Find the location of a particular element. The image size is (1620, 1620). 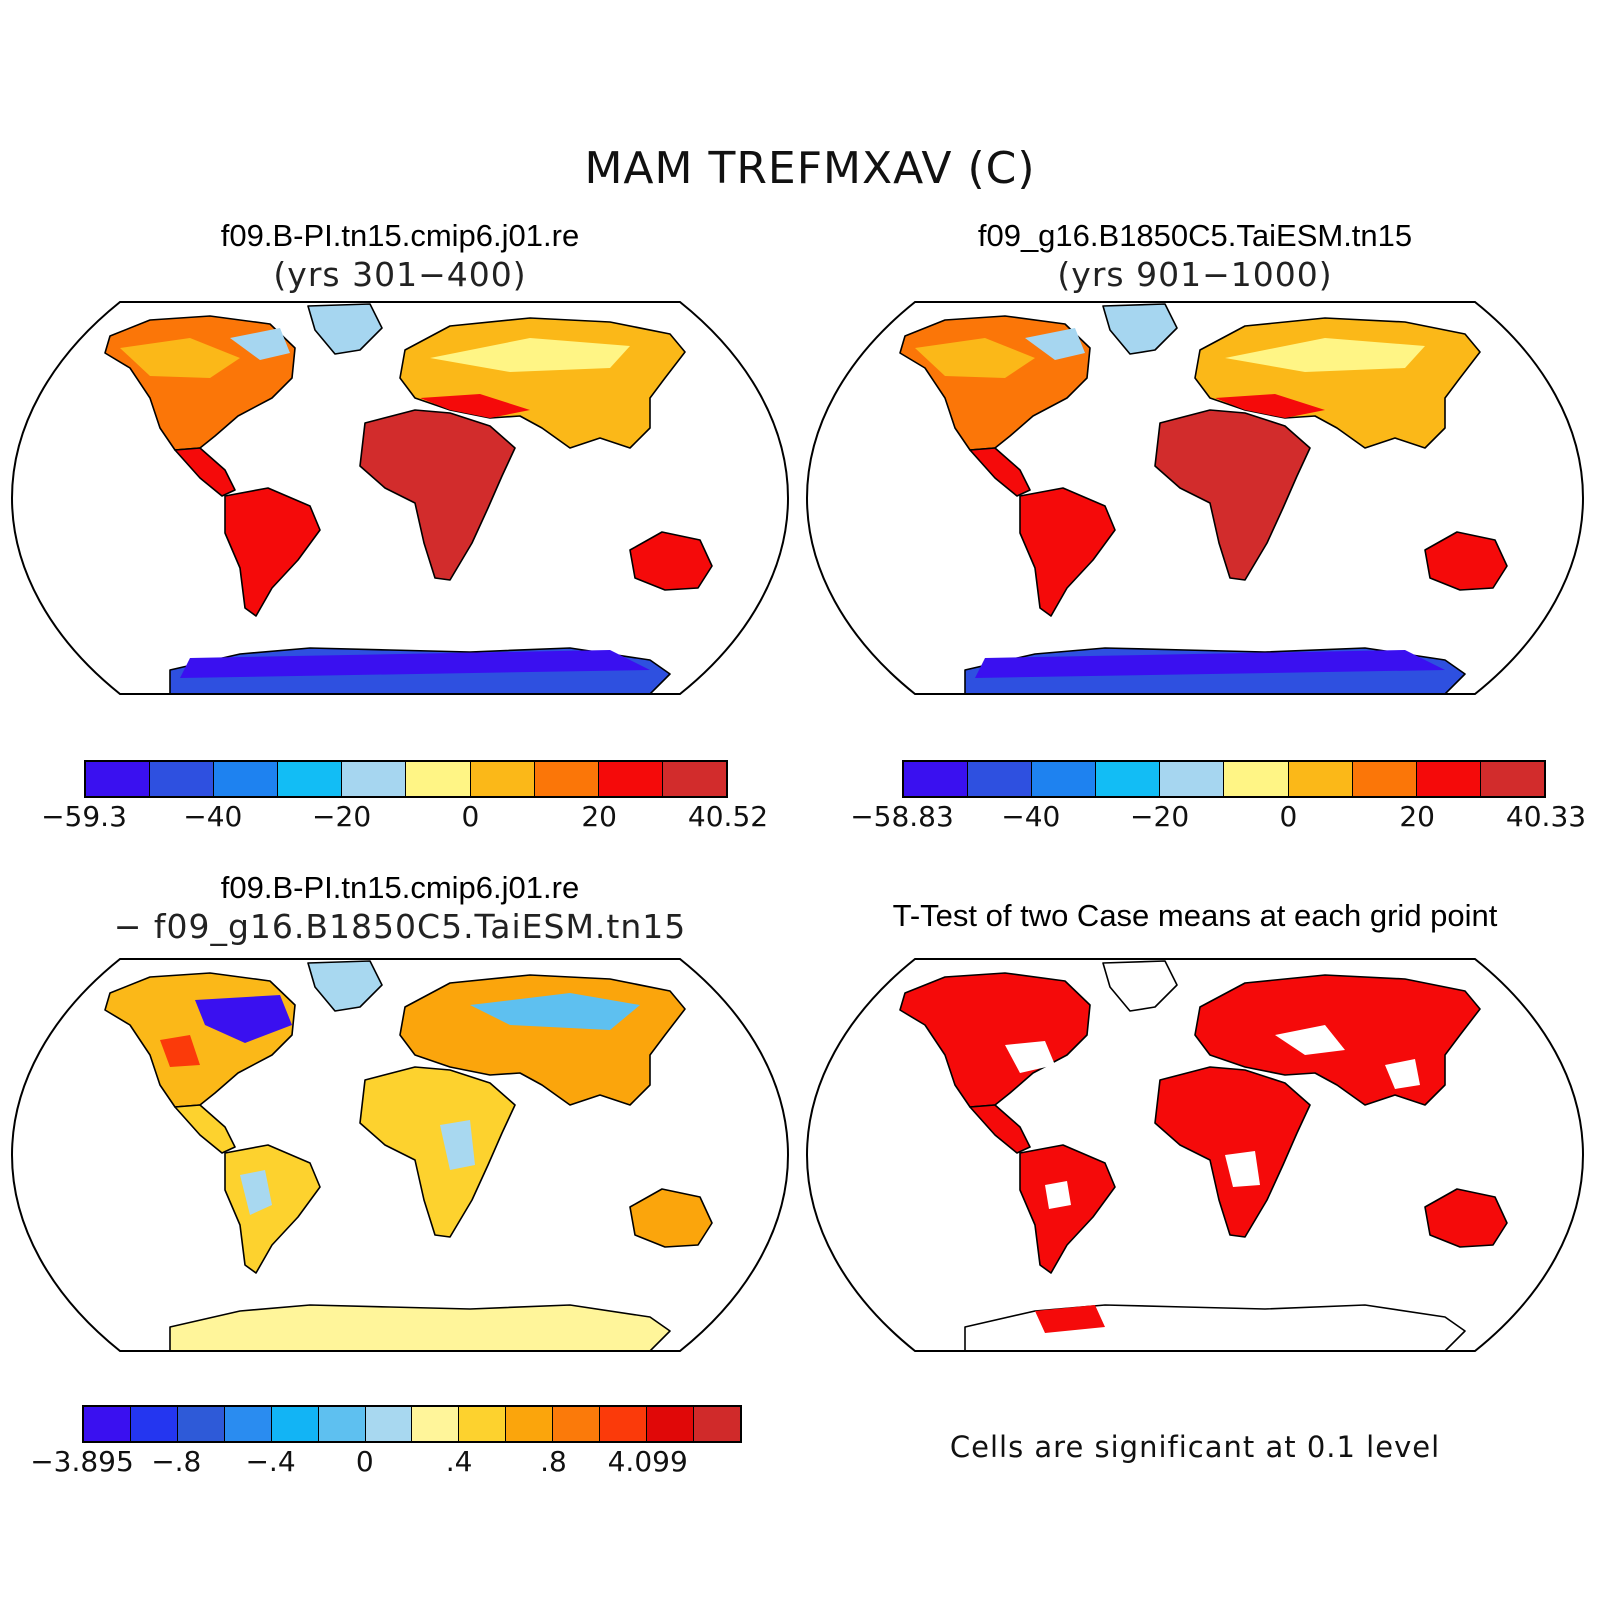

landmass-antarctica is located at coordinates (420, 1327).